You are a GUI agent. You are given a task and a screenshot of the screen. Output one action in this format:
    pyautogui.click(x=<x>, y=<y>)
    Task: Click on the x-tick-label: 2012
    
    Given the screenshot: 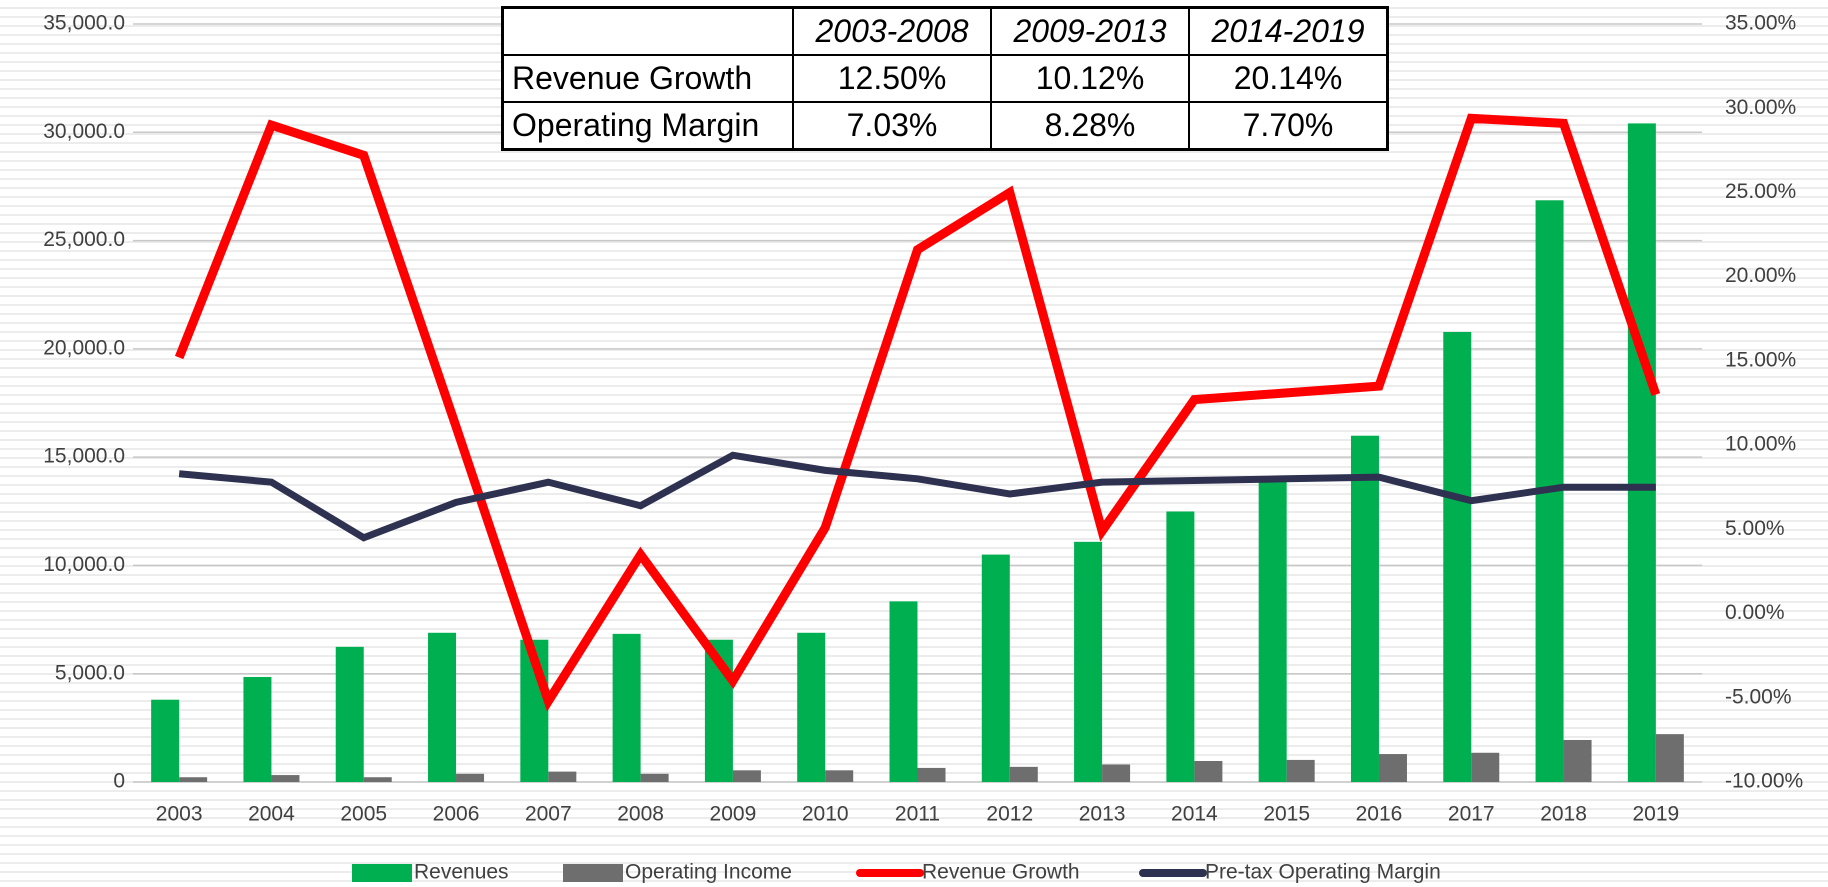 What is the action you would take?
    pyautogui.click(x=1009, y=814)
    